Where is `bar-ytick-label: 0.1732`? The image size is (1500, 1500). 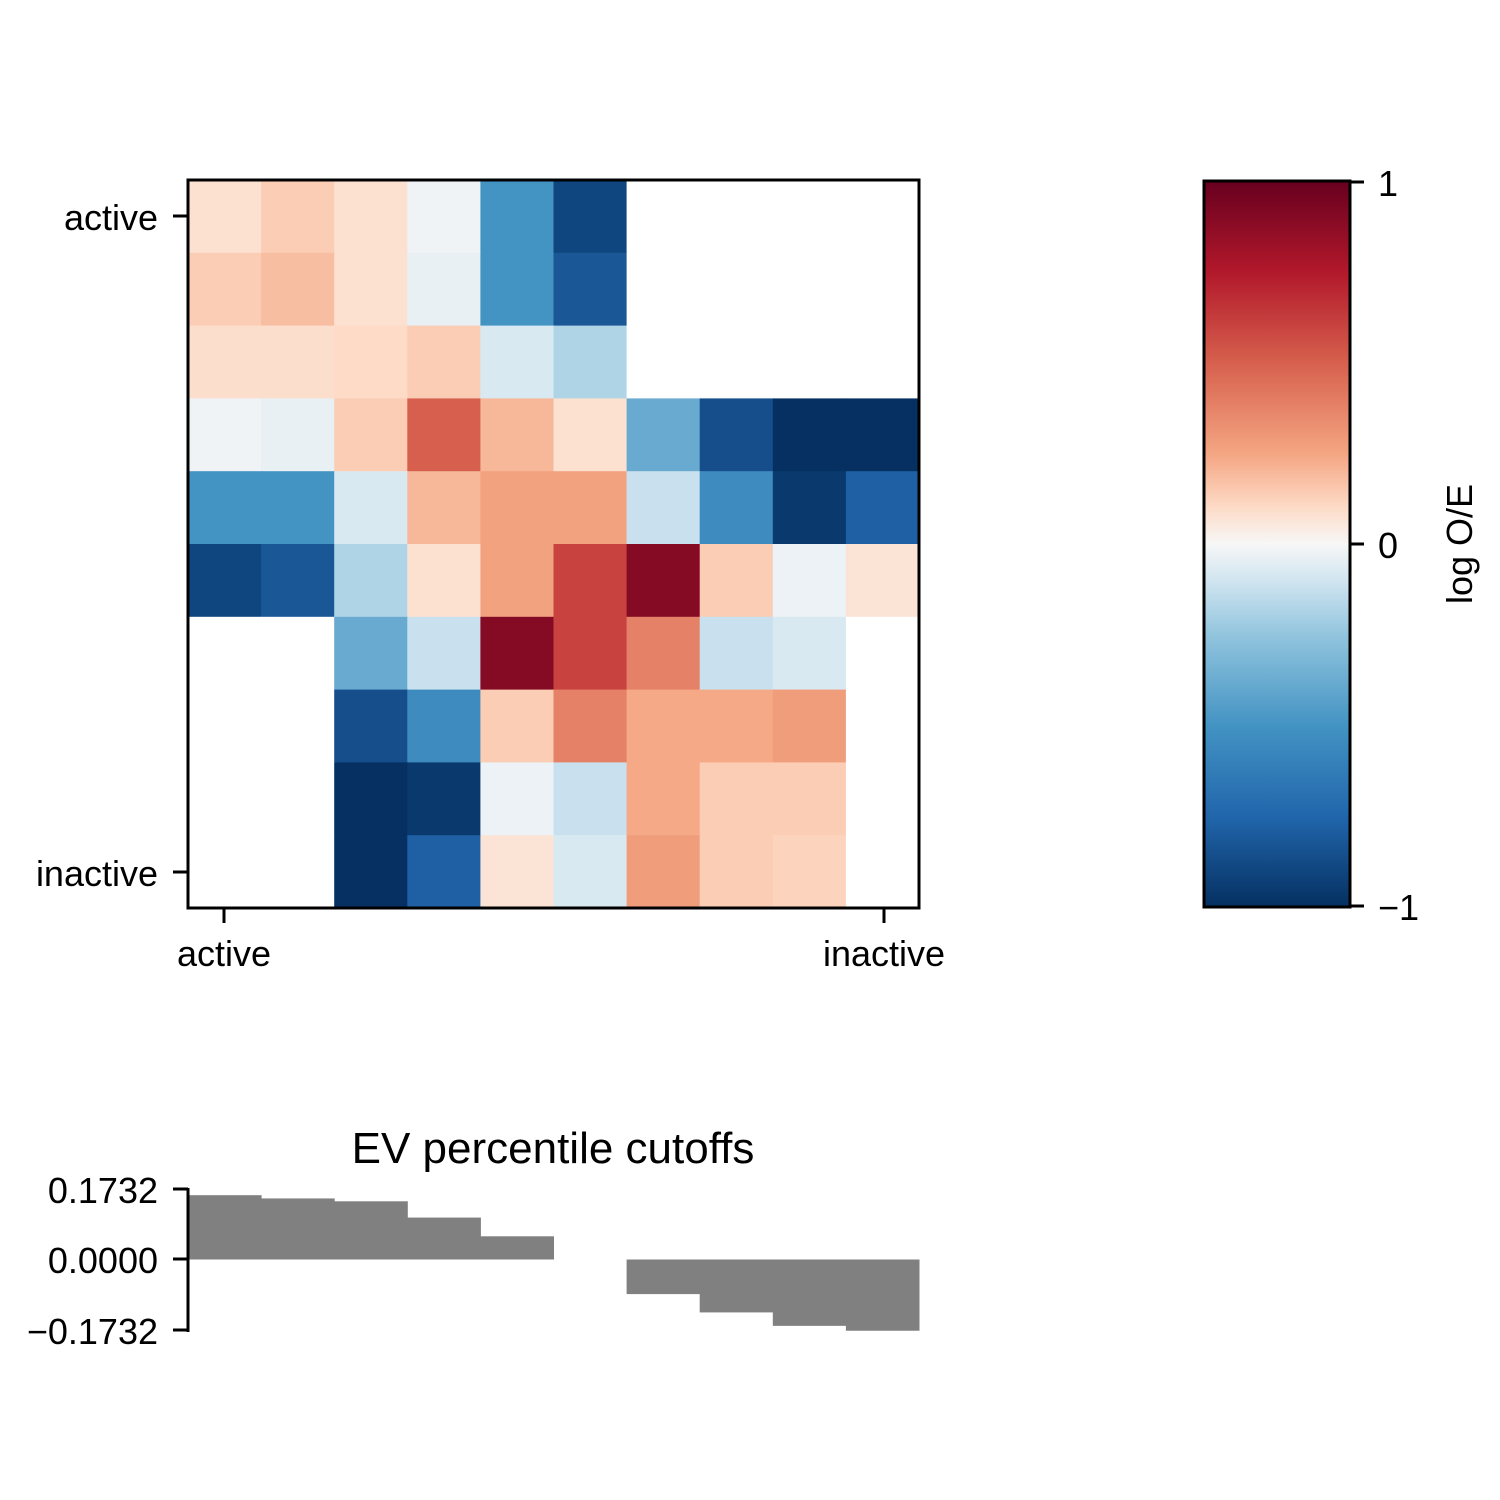
bar-ytick-label: 0.1732 is located at coordinates (103, 1190).